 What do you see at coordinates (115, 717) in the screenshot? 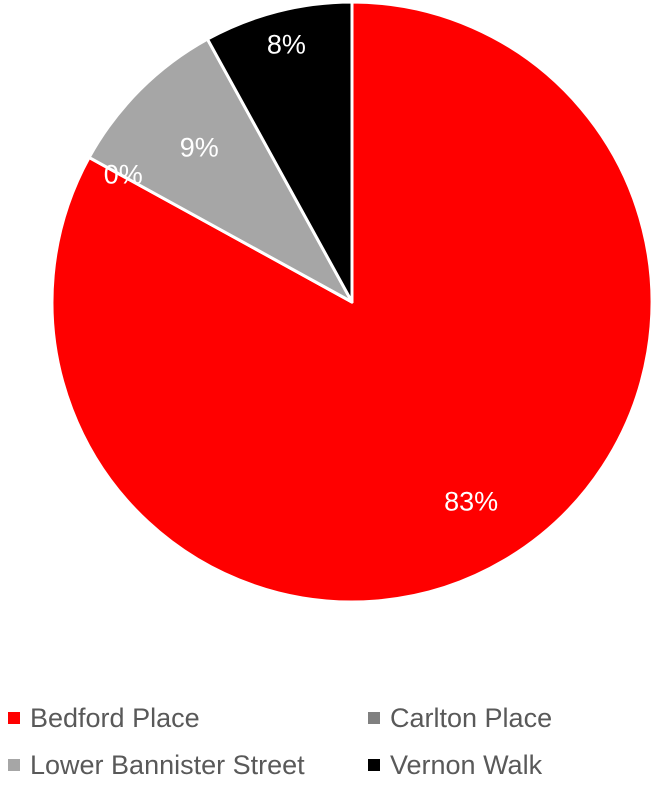
I see `legend-label-bedford-place: Bedford Place` at bounding box center [115, 717].